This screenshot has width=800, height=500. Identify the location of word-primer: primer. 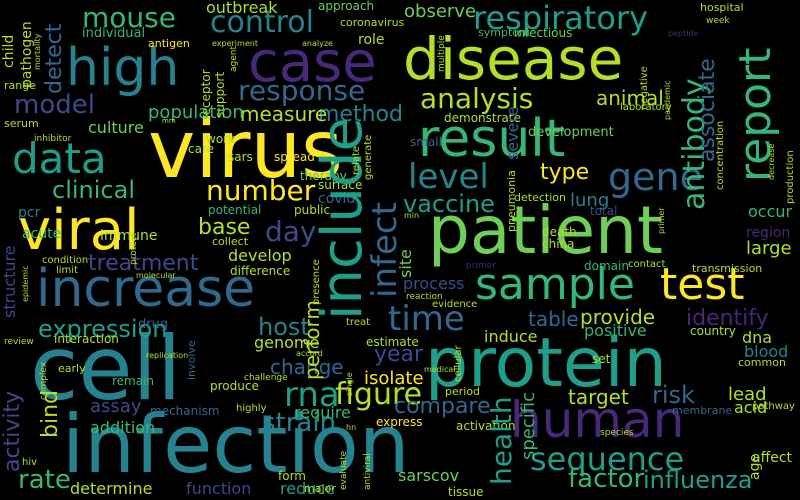
(661, 220).